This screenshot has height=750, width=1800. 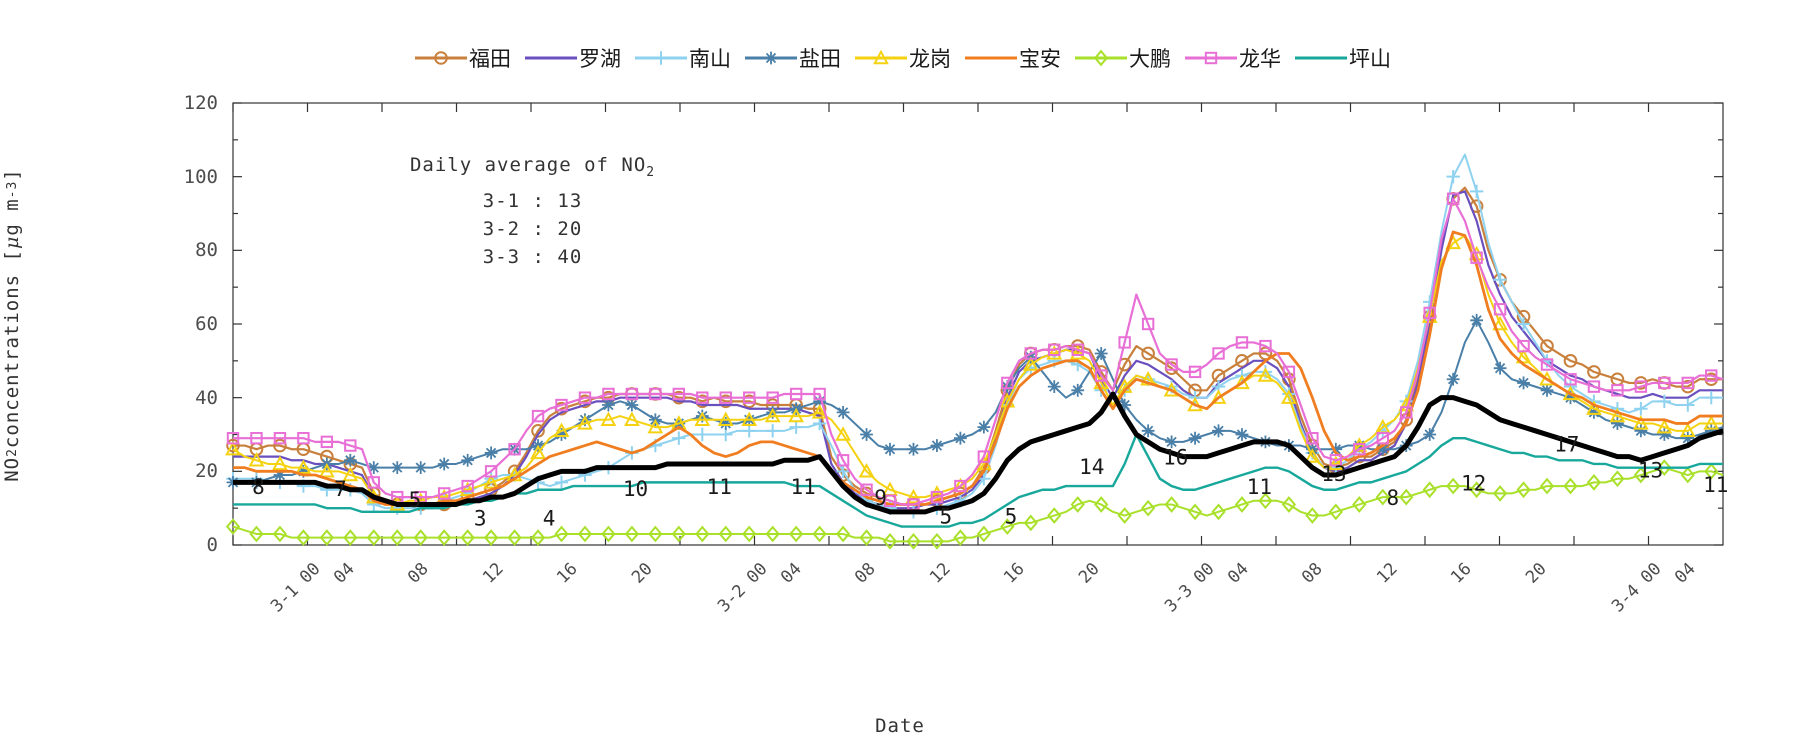 I want to click on legend-label: 宝安, so click(x=1040, y=59).